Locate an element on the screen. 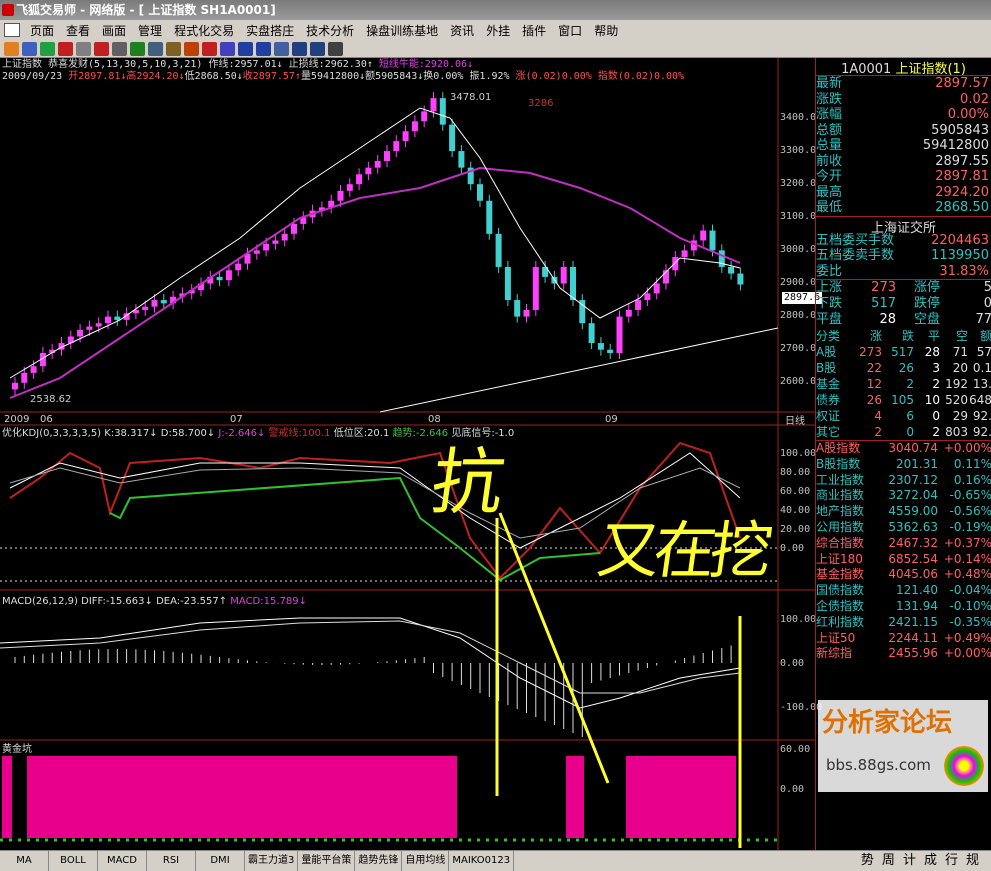 The image size is (991, 871). index-row: 地产指数 4559.00 -0.56% is located at coordinates (903, 512).